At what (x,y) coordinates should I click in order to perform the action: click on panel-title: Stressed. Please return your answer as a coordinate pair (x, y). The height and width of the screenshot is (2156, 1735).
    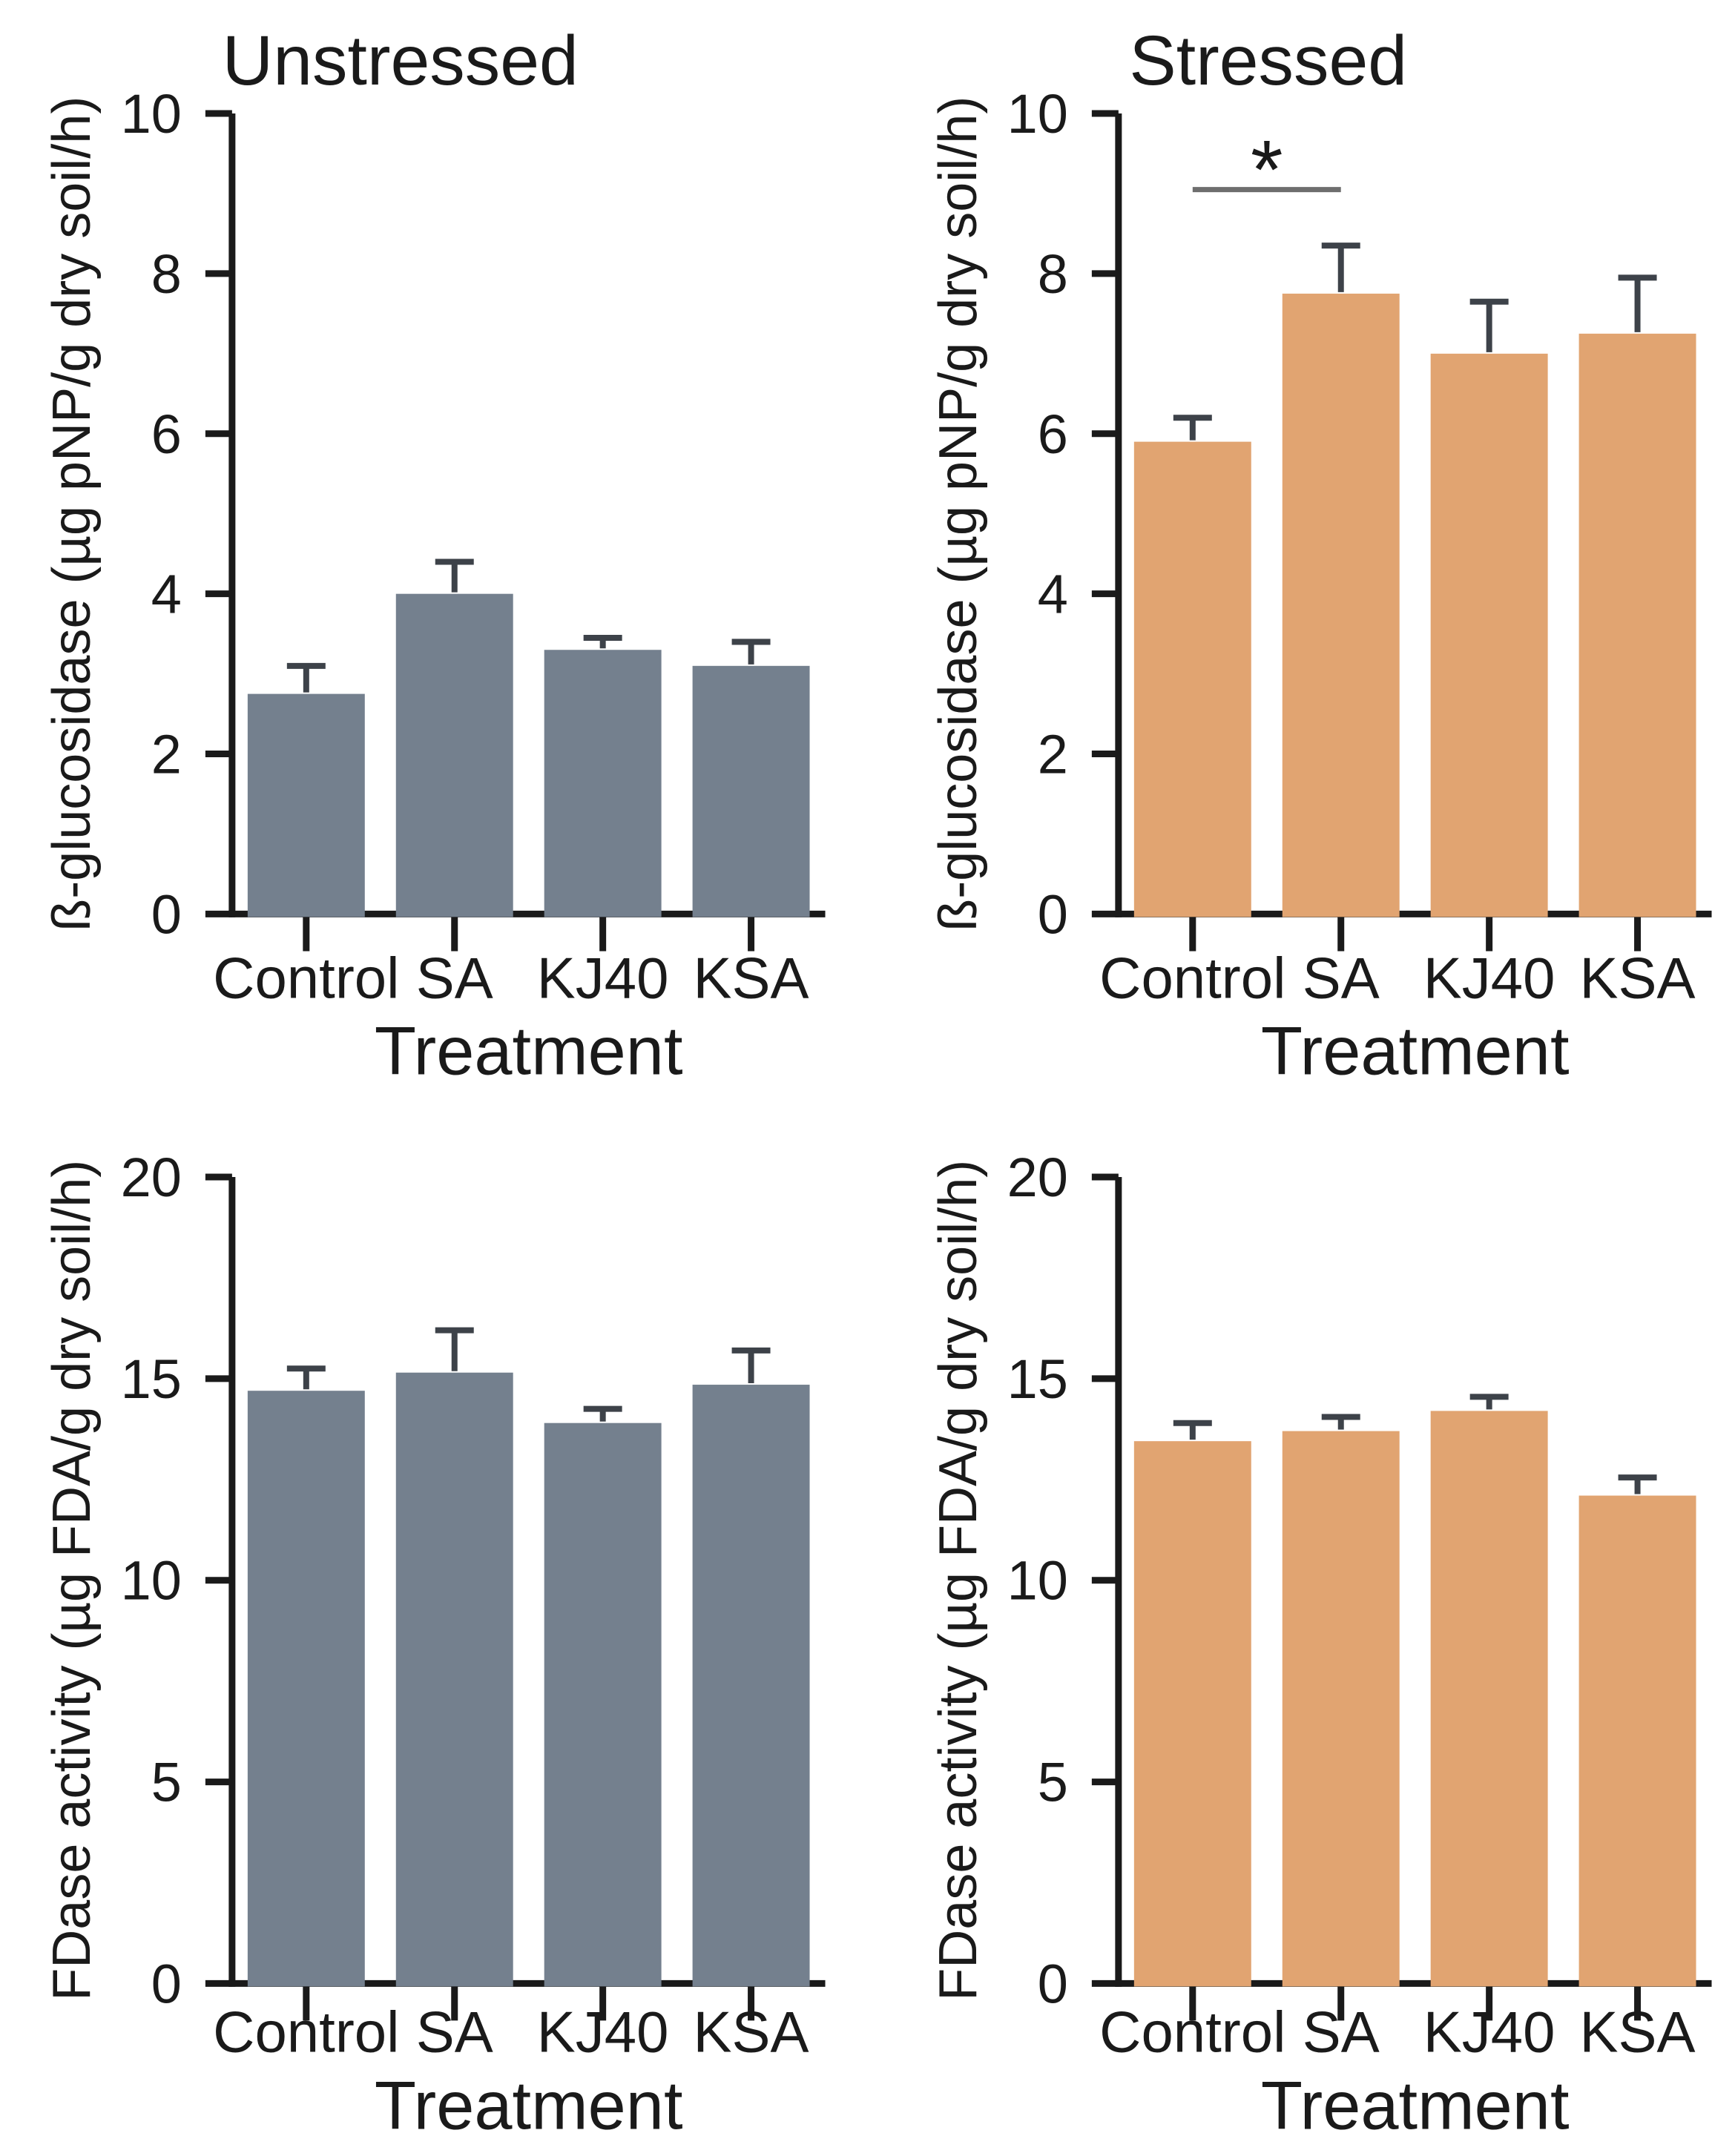
    Looking at the image, I should click on (1268, 61).